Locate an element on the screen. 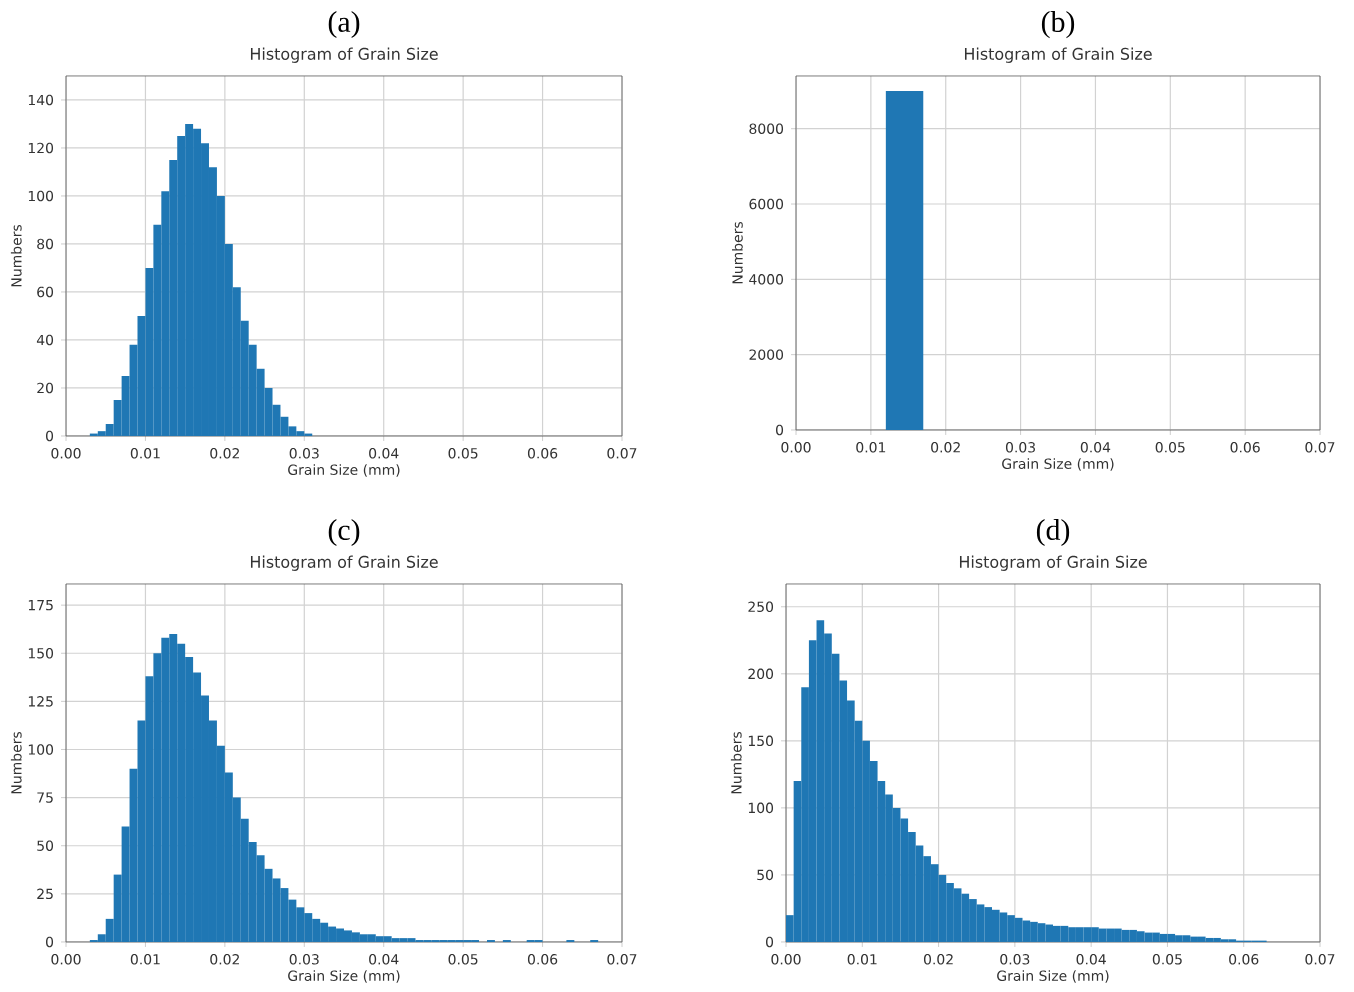 Image resolution: width=1354 pixels, height=992 pixels. chart-title: (b) is located at coordinates (1058, 25).